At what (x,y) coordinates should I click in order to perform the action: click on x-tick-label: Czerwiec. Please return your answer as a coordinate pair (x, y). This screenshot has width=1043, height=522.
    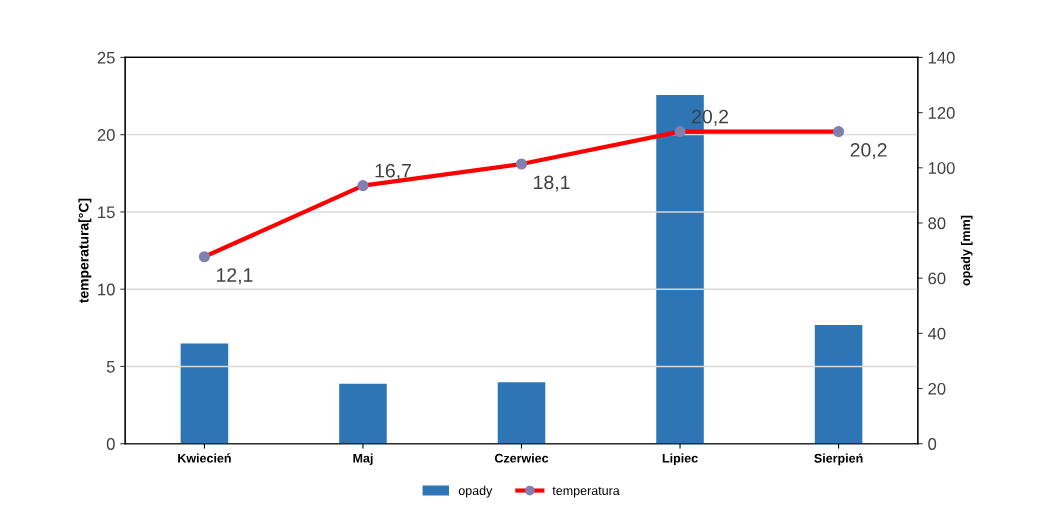
    Looking at the image, I should click on (521, 458).